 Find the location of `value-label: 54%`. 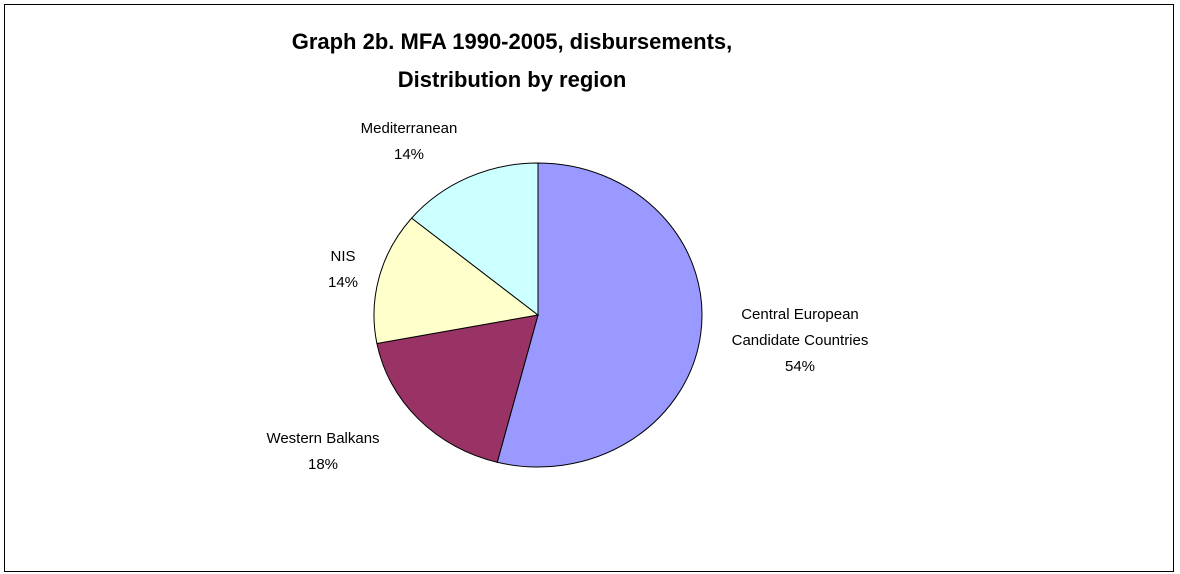

value-label: 54% is located at coordinates (800, 366).